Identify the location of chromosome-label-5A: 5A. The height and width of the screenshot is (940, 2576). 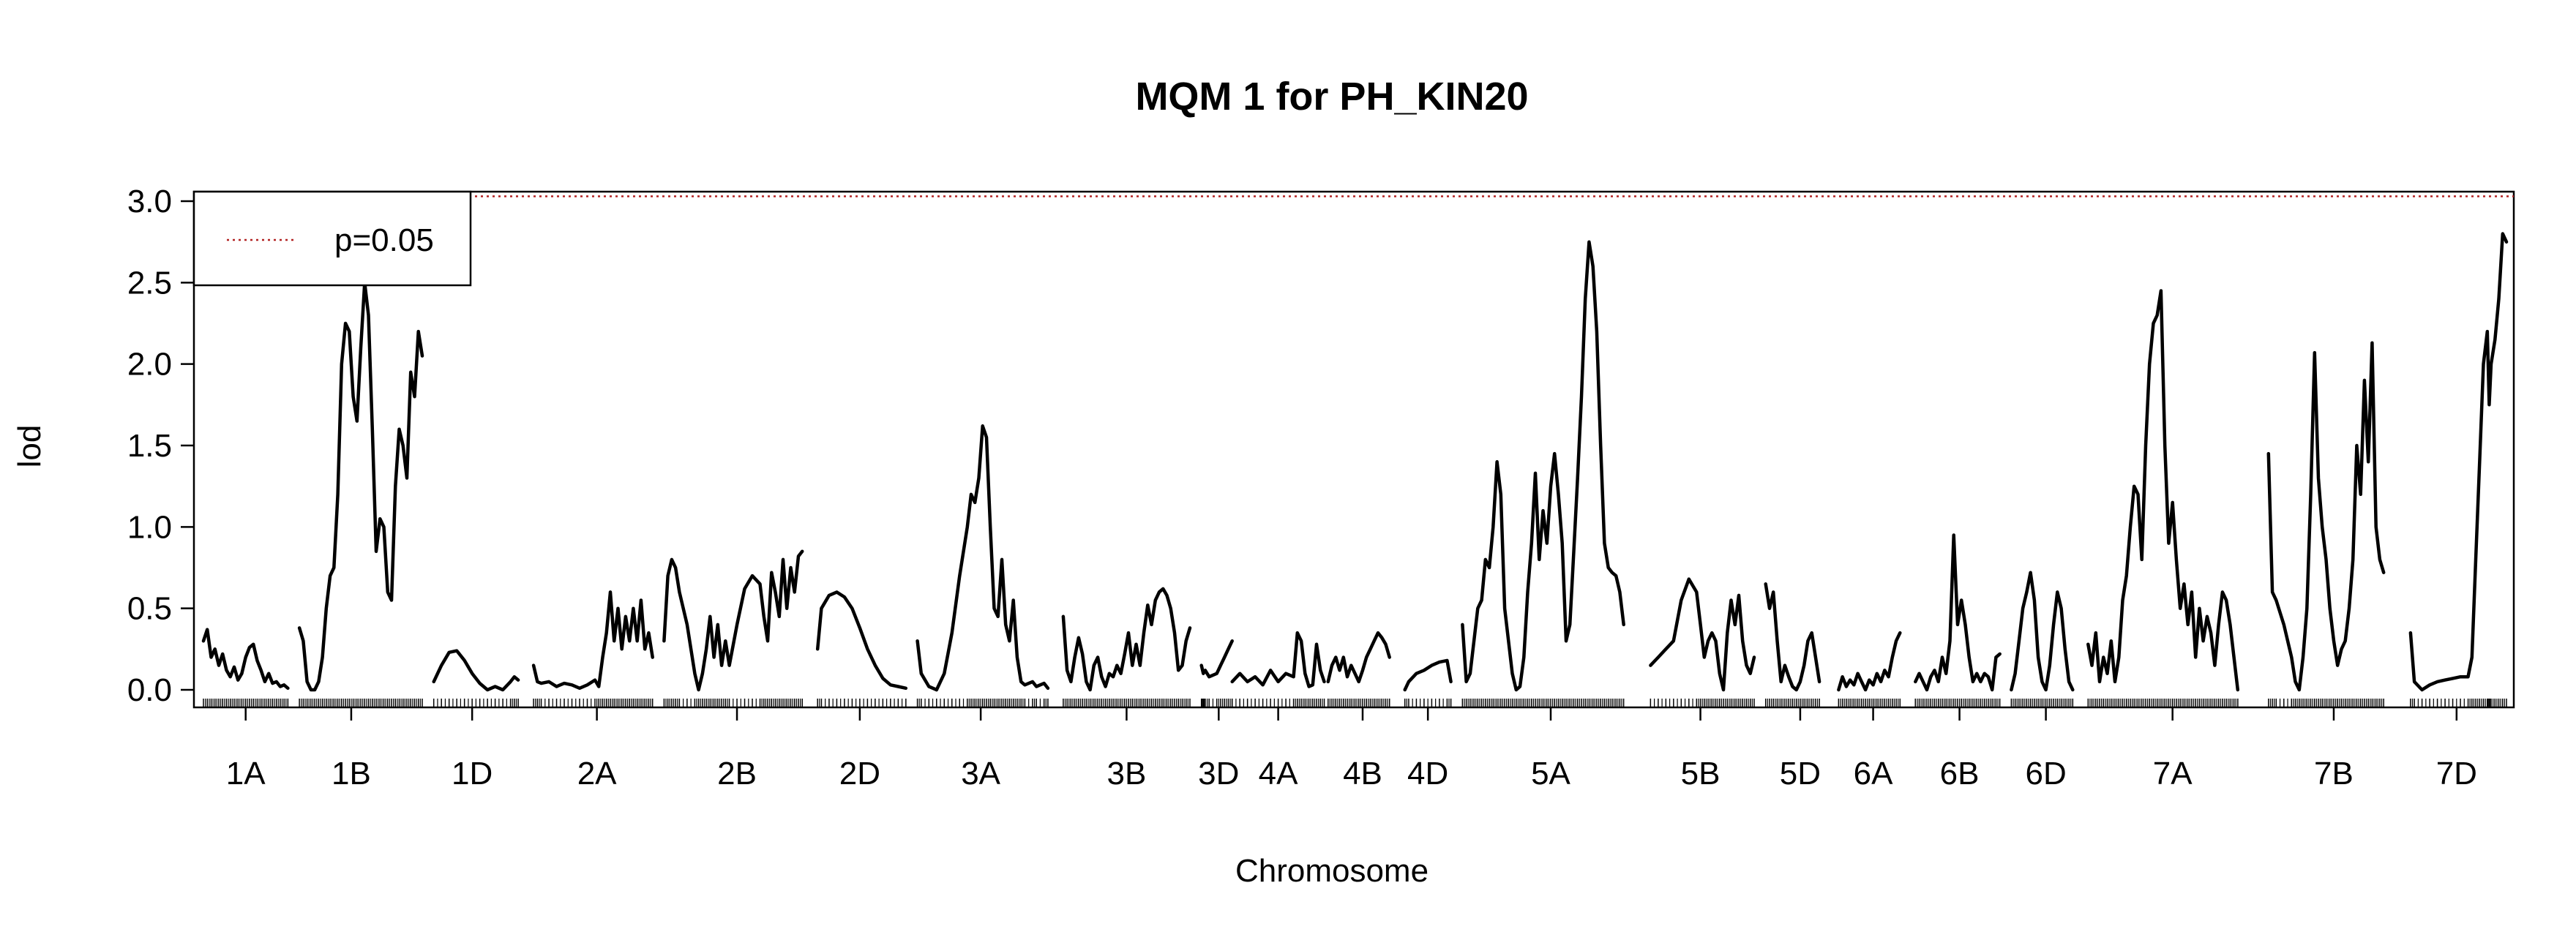
(1550, 774).